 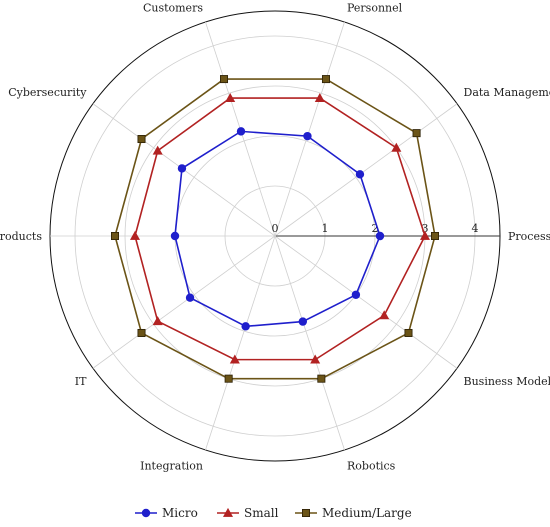 I want to click on legend: Micro Small Medium/Large, so click(x=273, y=513).